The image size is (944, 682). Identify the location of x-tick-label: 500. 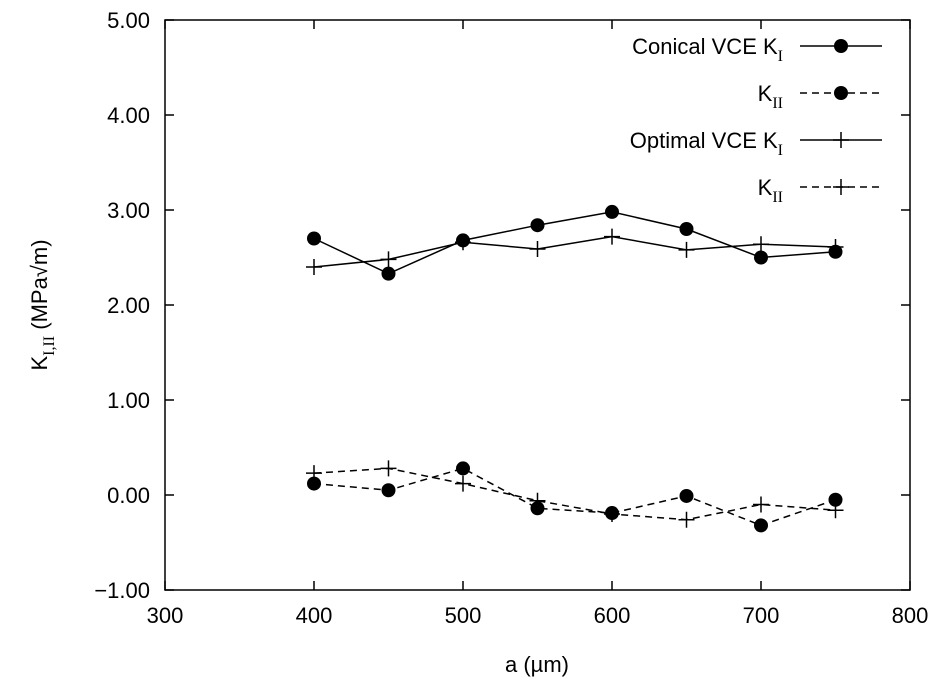
(463, 615).